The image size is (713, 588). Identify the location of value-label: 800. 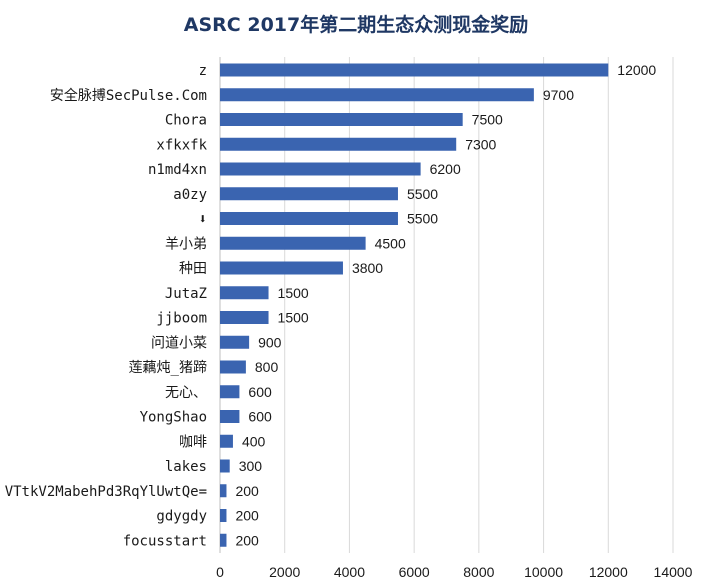
(267, 367).